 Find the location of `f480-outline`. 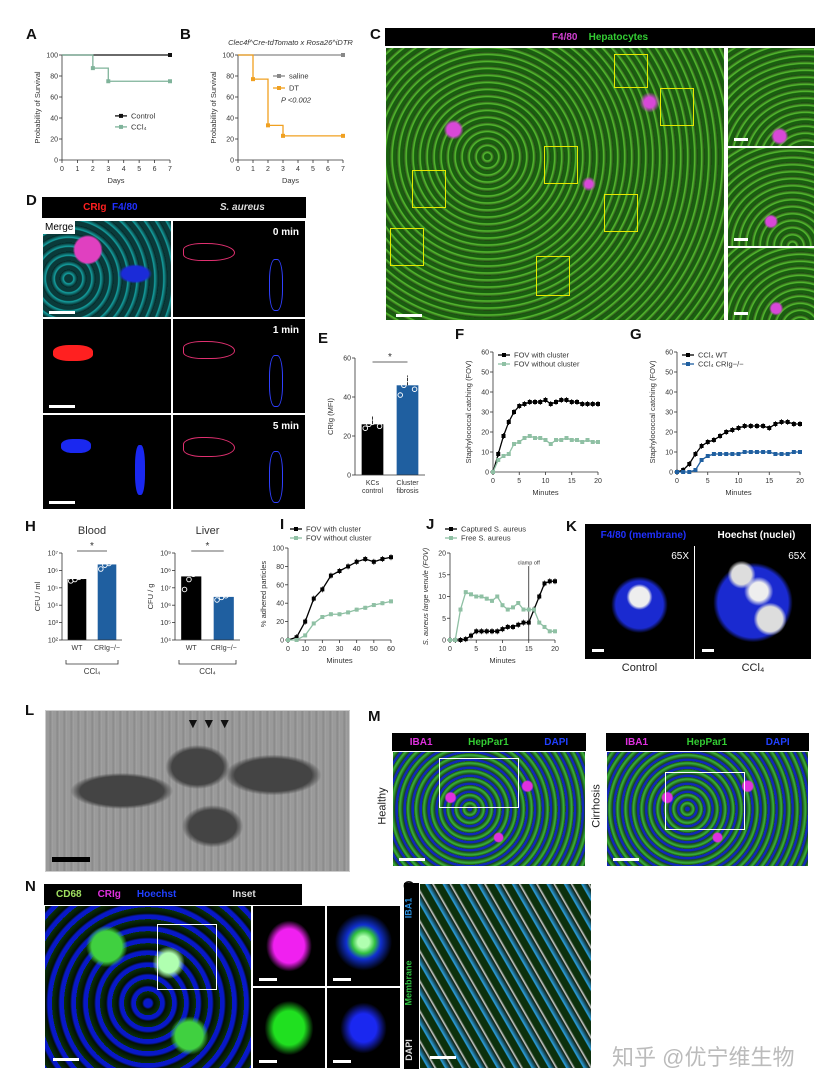

f480-outline is located at coordinates (276, 381).